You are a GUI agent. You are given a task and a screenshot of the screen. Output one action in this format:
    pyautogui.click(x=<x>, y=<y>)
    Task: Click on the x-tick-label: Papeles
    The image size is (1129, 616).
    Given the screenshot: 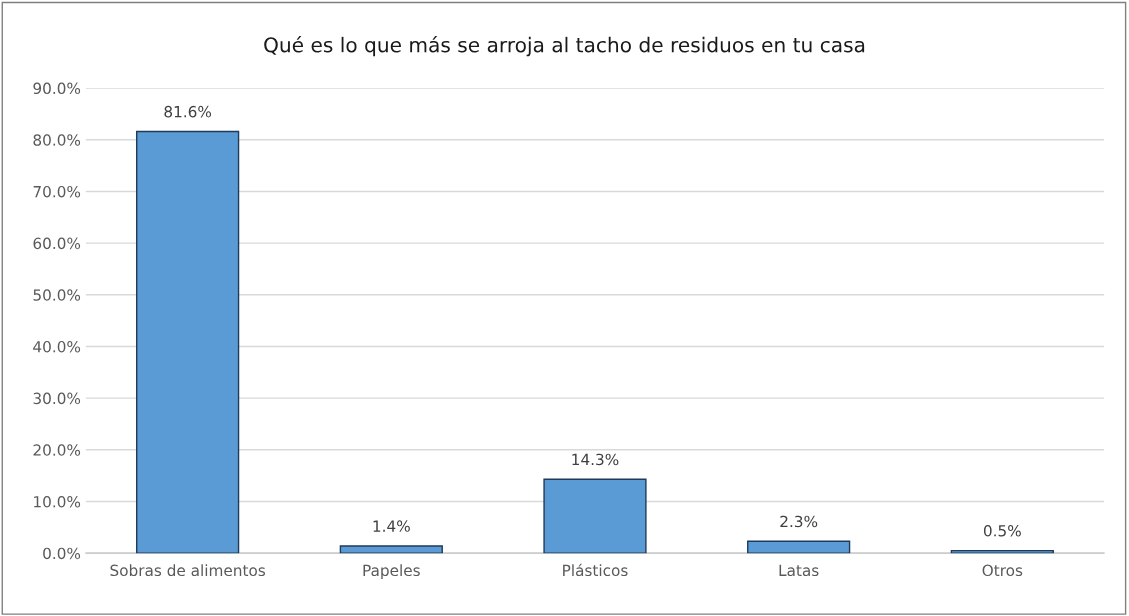 What is the action you would take?
    pyautogui.click(x=391, y=572)
    